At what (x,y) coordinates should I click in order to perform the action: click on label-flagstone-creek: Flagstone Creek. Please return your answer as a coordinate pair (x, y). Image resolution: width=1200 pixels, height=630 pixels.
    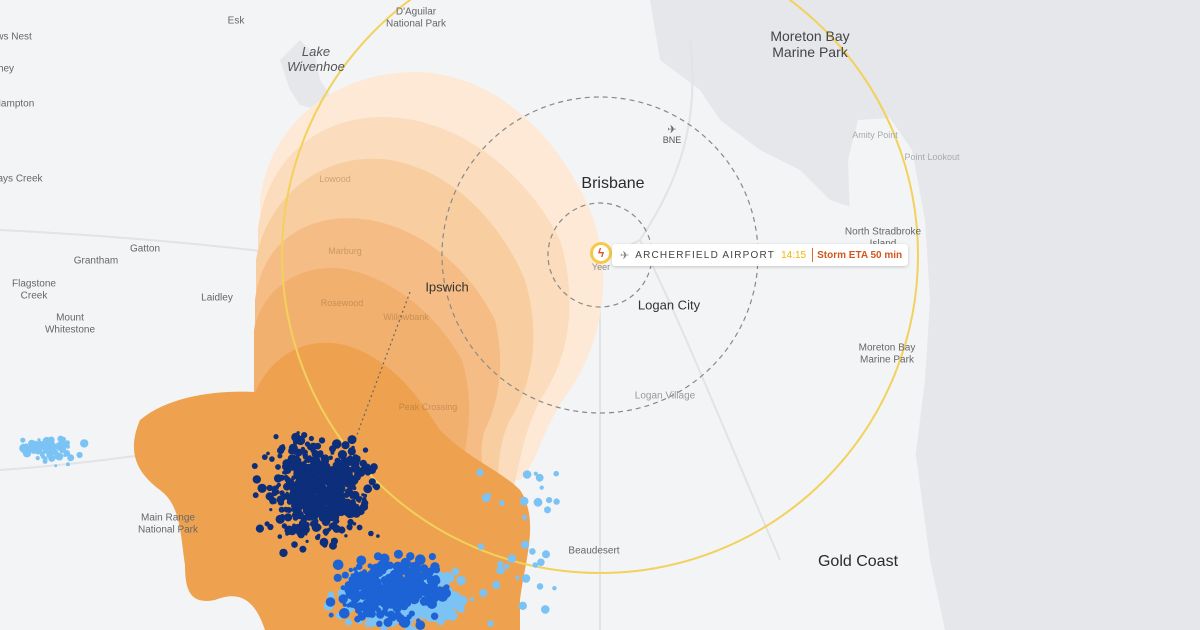
    Looking at the image, I should click on (34, 290).